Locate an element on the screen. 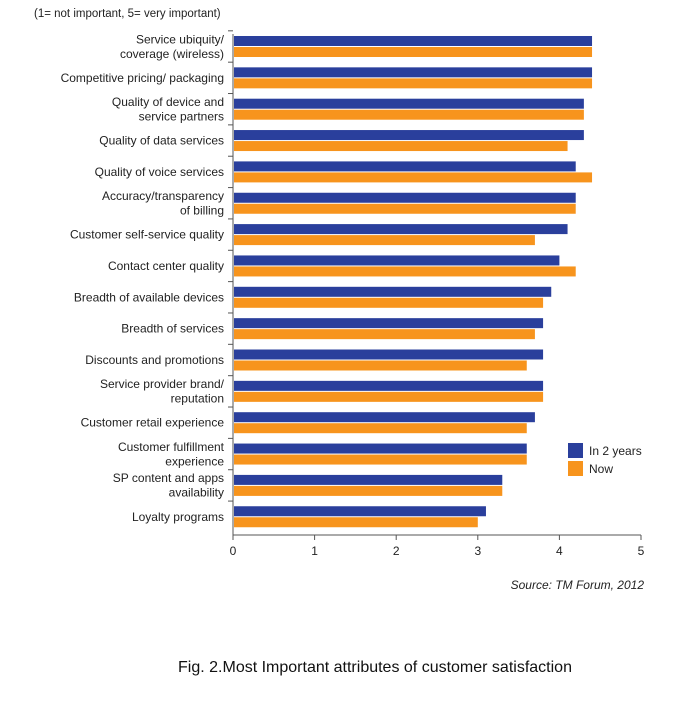 The width and height of the screenshot is (692, 702). legend: In 2 years Now is located at coordinates (605, 459).